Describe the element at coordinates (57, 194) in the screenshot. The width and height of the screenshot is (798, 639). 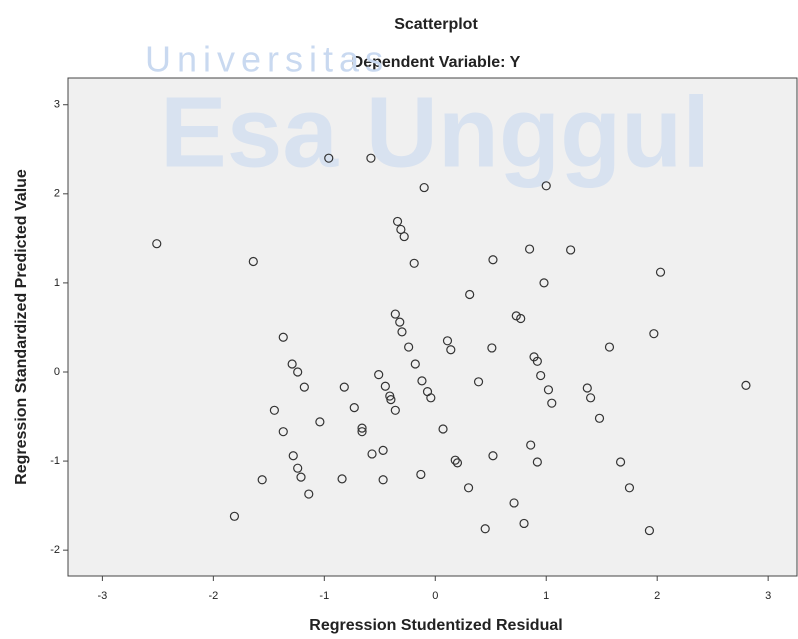
I see `y-tick-label: 2` at that location.